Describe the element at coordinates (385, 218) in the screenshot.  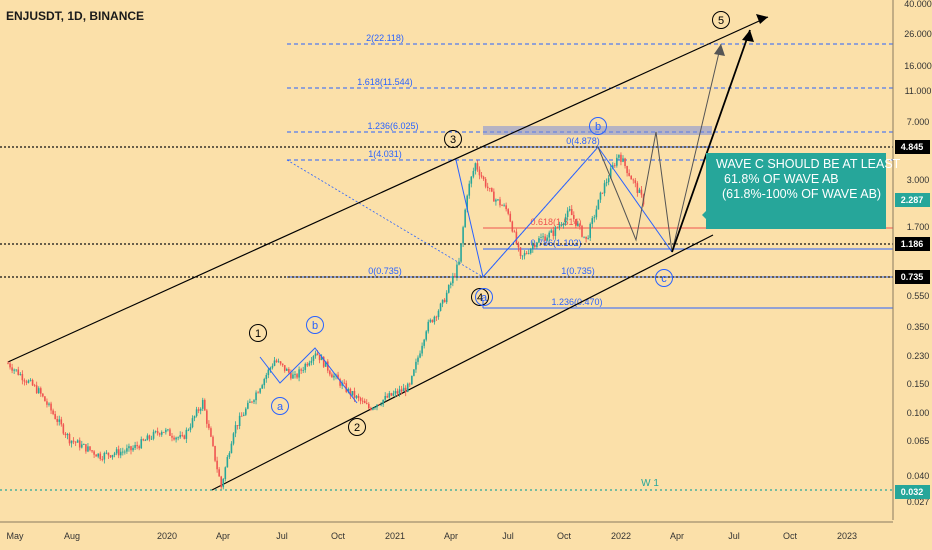
I see `fib-diagonal` at that location.